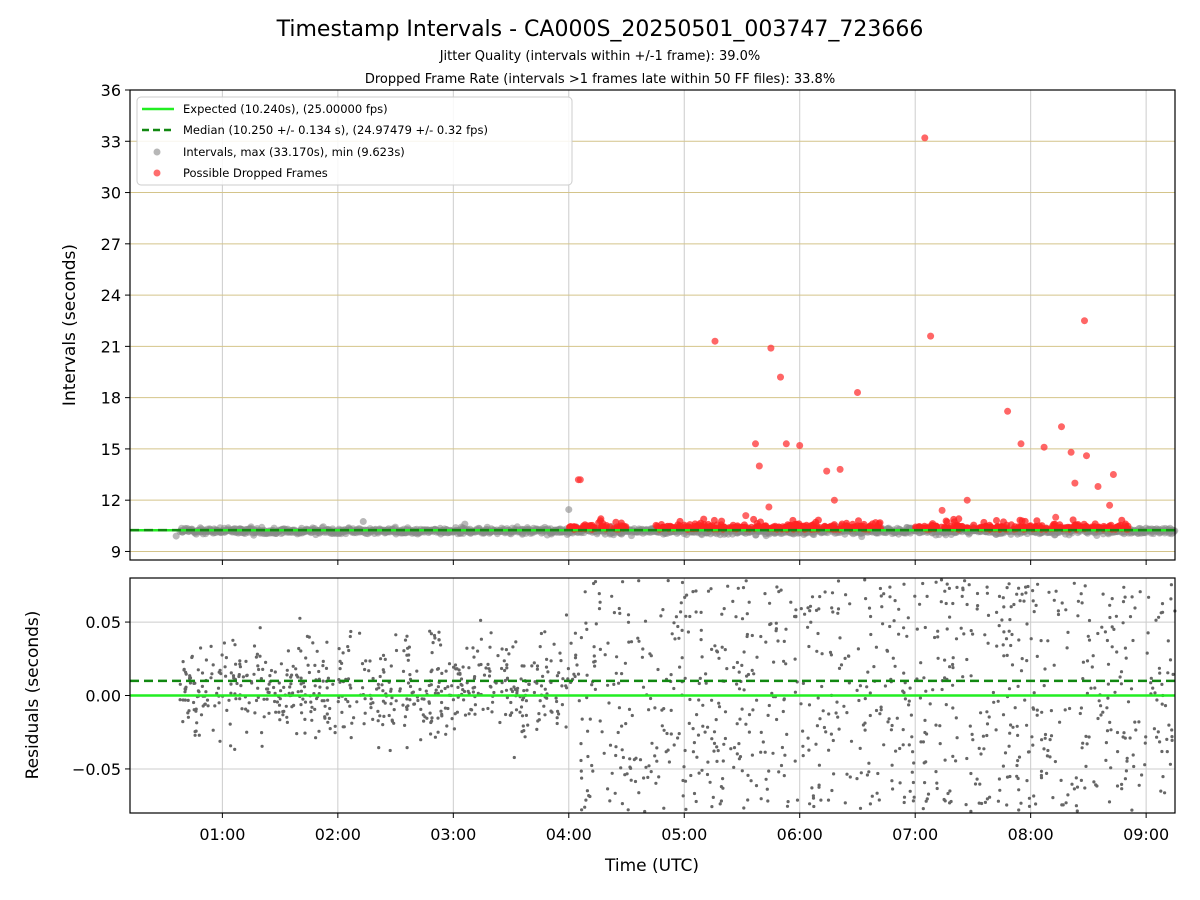 The image size is (1200, 900). I want to click on residual-reference-lines, so click(652, 688).